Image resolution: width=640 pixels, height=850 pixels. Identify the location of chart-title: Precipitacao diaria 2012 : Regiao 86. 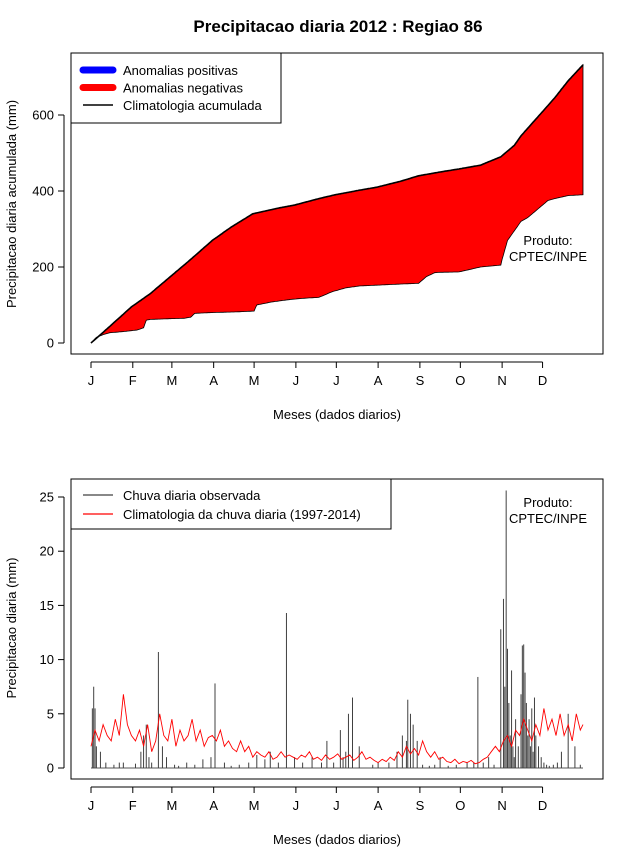
(337, 26).